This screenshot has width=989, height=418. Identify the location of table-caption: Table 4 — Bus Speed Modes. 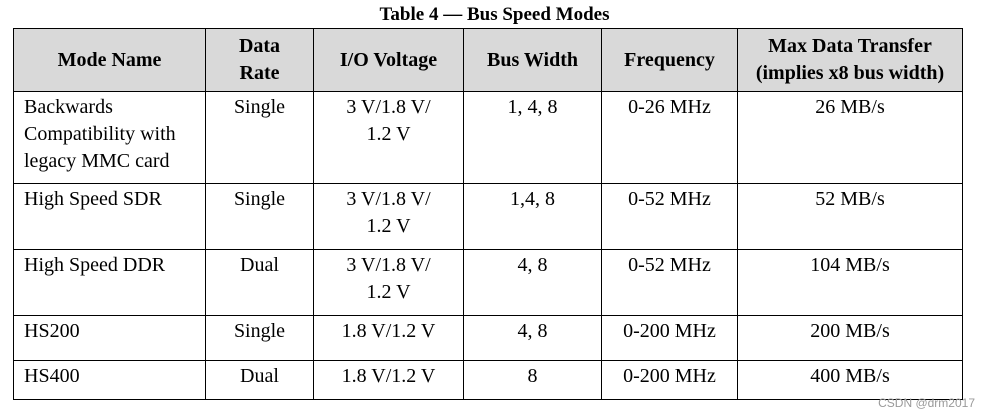
(494, 14).